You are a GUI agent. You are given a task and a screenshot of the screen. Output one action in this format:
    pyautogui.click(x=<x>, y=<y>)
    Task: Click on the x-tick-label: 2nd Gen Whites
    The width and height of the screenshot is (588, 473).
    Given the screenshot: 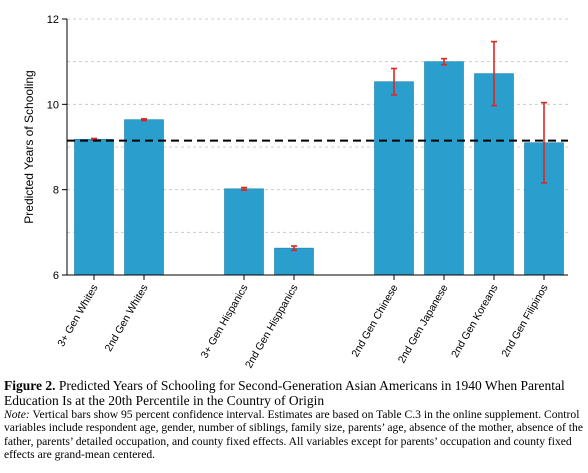 What is the action you would take?
    pyautogui.click(x=127, y=318)
    